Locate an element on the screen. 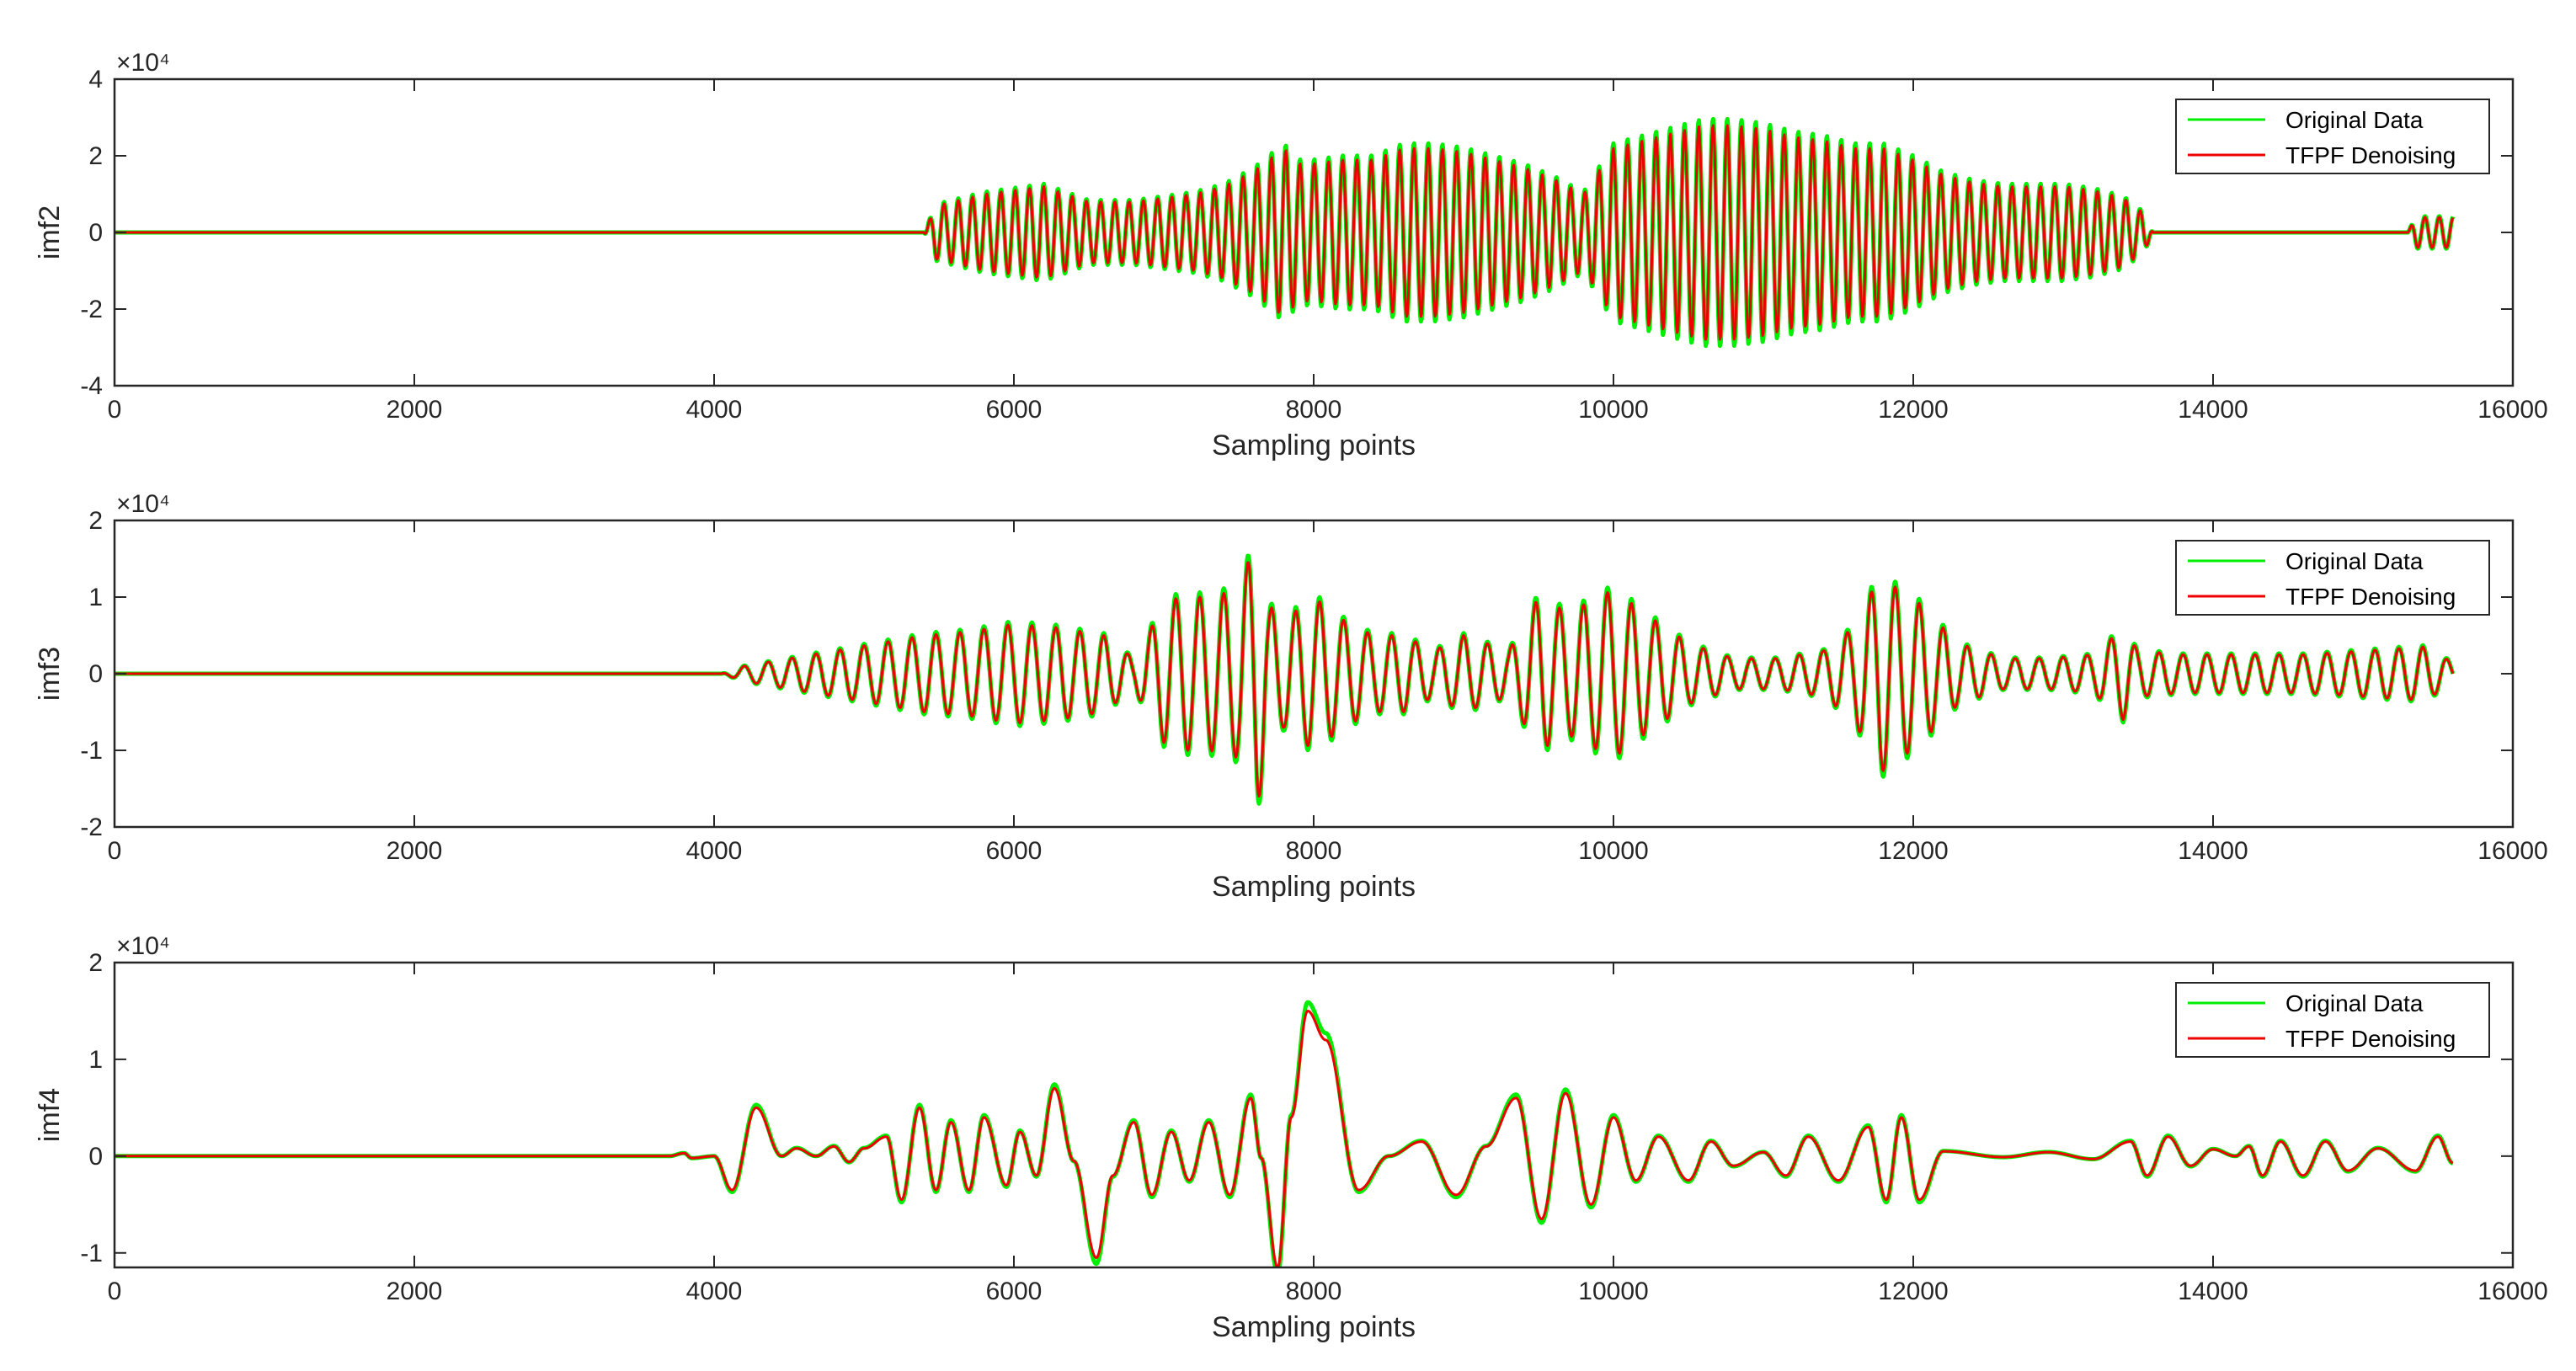 The image size is (2576, 1371). y-tick-label: 4 is located at coordinates (95, 79).